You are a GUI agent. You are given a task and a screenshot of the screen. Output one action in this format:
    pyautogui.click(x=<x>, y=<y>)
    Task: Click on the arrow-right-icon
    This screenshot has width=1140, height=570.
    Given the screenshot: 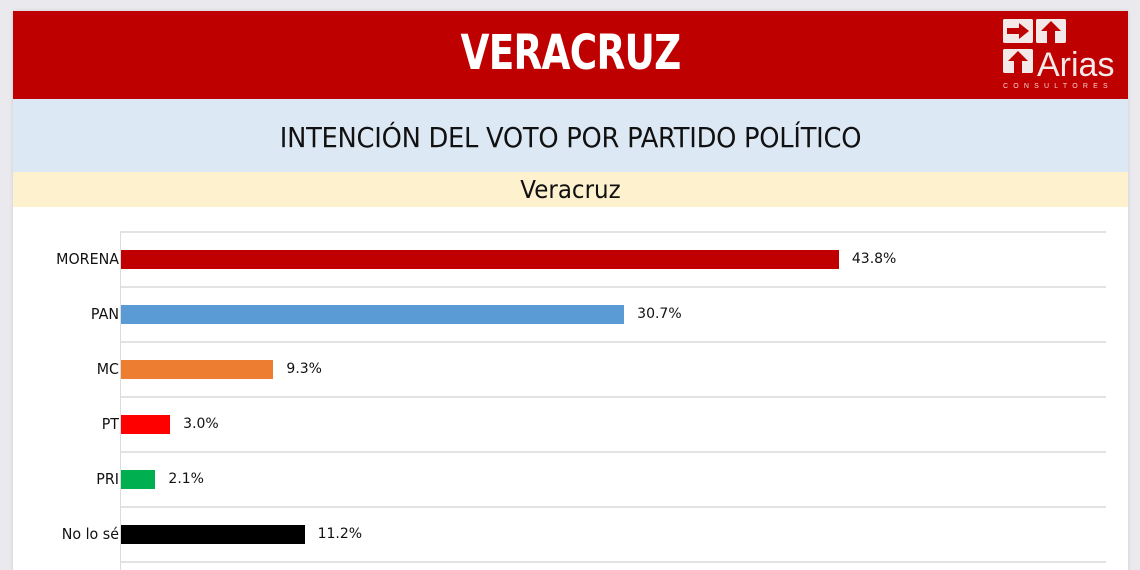 What is the action you would take?
    pyautogui.click(x=1018, y=31)
    